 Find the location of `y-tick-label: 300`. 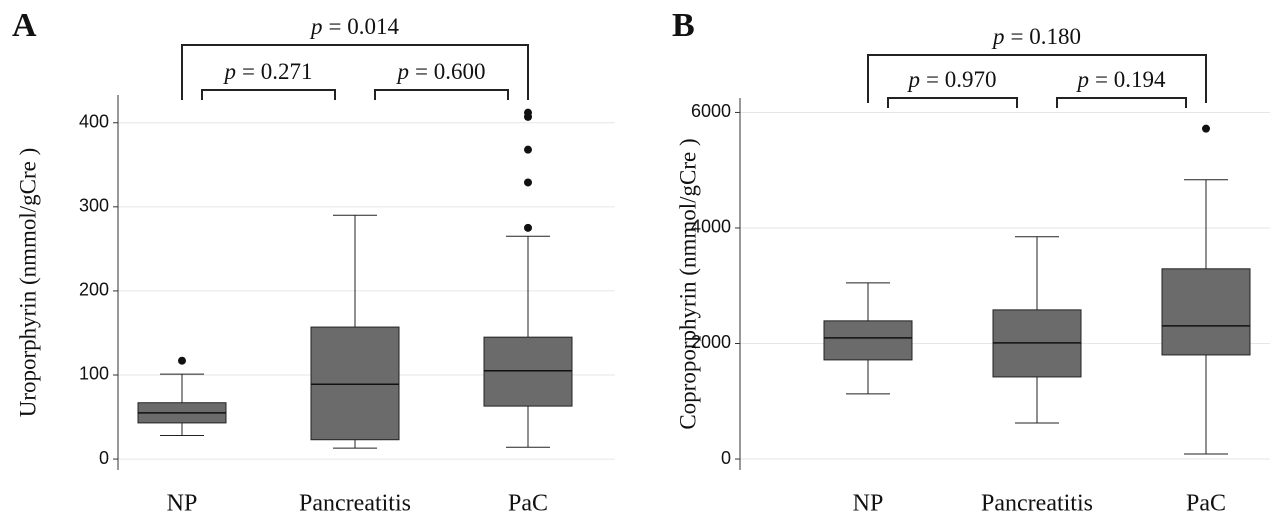

y-tick-label: 300 is located at coordinates (94, 206).